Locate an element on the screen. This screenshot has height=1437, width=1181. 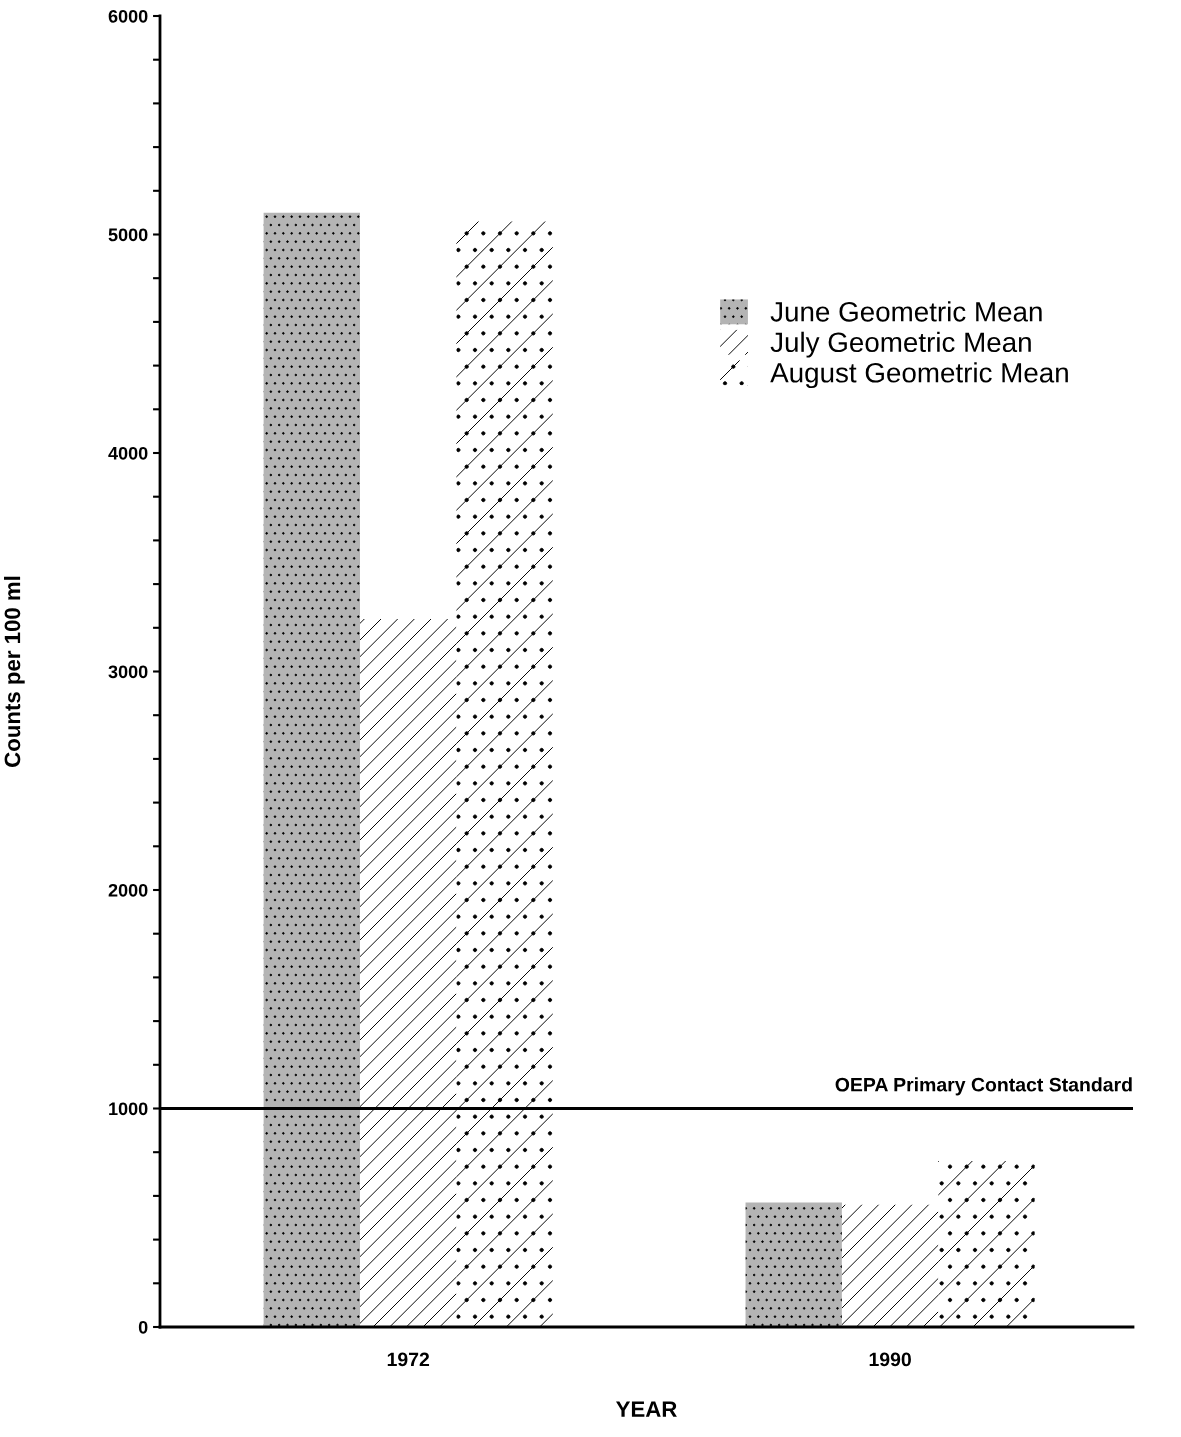
y-axis-title: Counts per 100 ml is located at coordinates (14, 671).